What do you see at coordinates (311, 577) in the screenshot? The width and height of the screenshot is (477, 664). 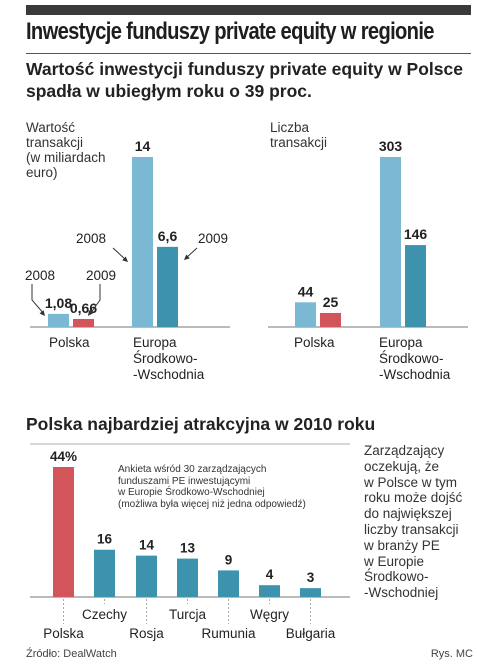 I see `data-label: 3` at bounding box center [311, 577].